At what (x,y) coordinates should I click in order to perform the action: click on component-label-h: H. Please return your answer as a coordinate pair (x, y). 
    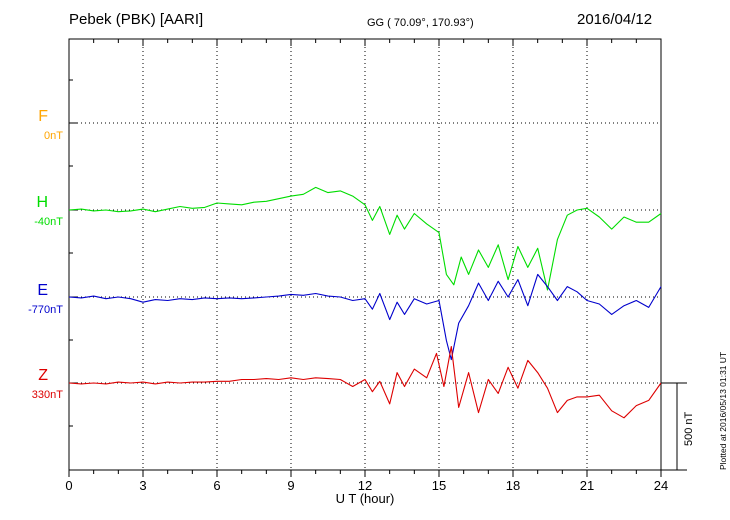
    Looking at the image, I should click on (42, 202).